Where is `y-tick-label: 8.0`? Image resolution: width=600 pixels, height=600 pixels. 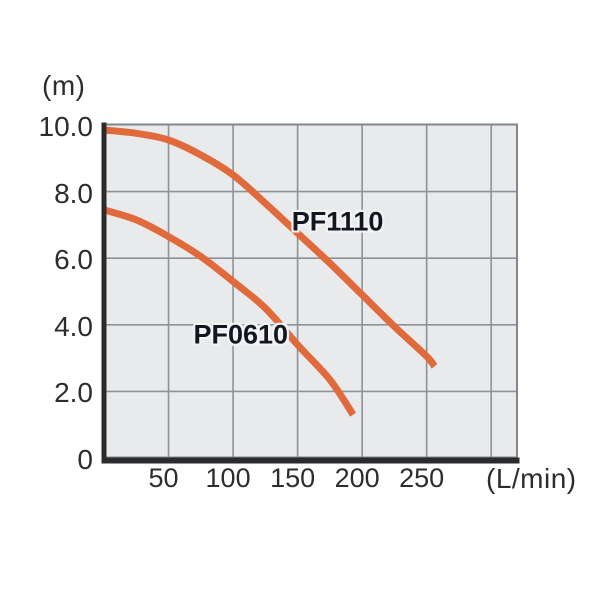 y-tick-label: 8.0 is located at coordinates (73, 193).